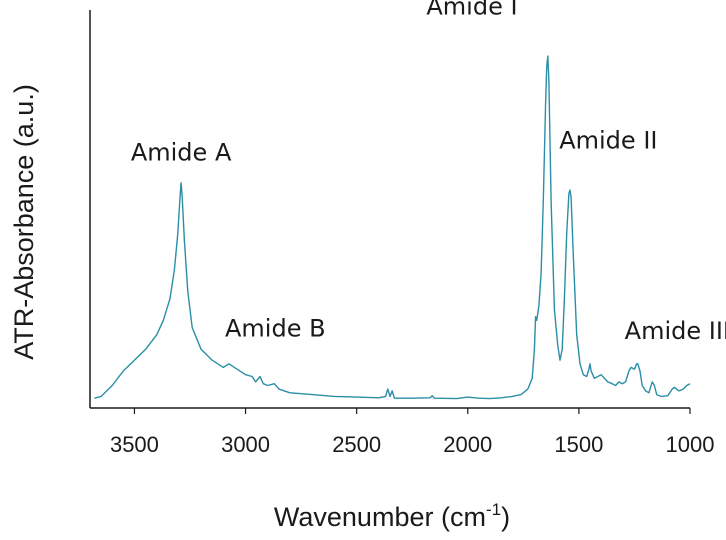 The height and width of the screenshot is (540, 726). I want to click on x-axis-title-main: Wavenumber (cm, so click(380, 517).